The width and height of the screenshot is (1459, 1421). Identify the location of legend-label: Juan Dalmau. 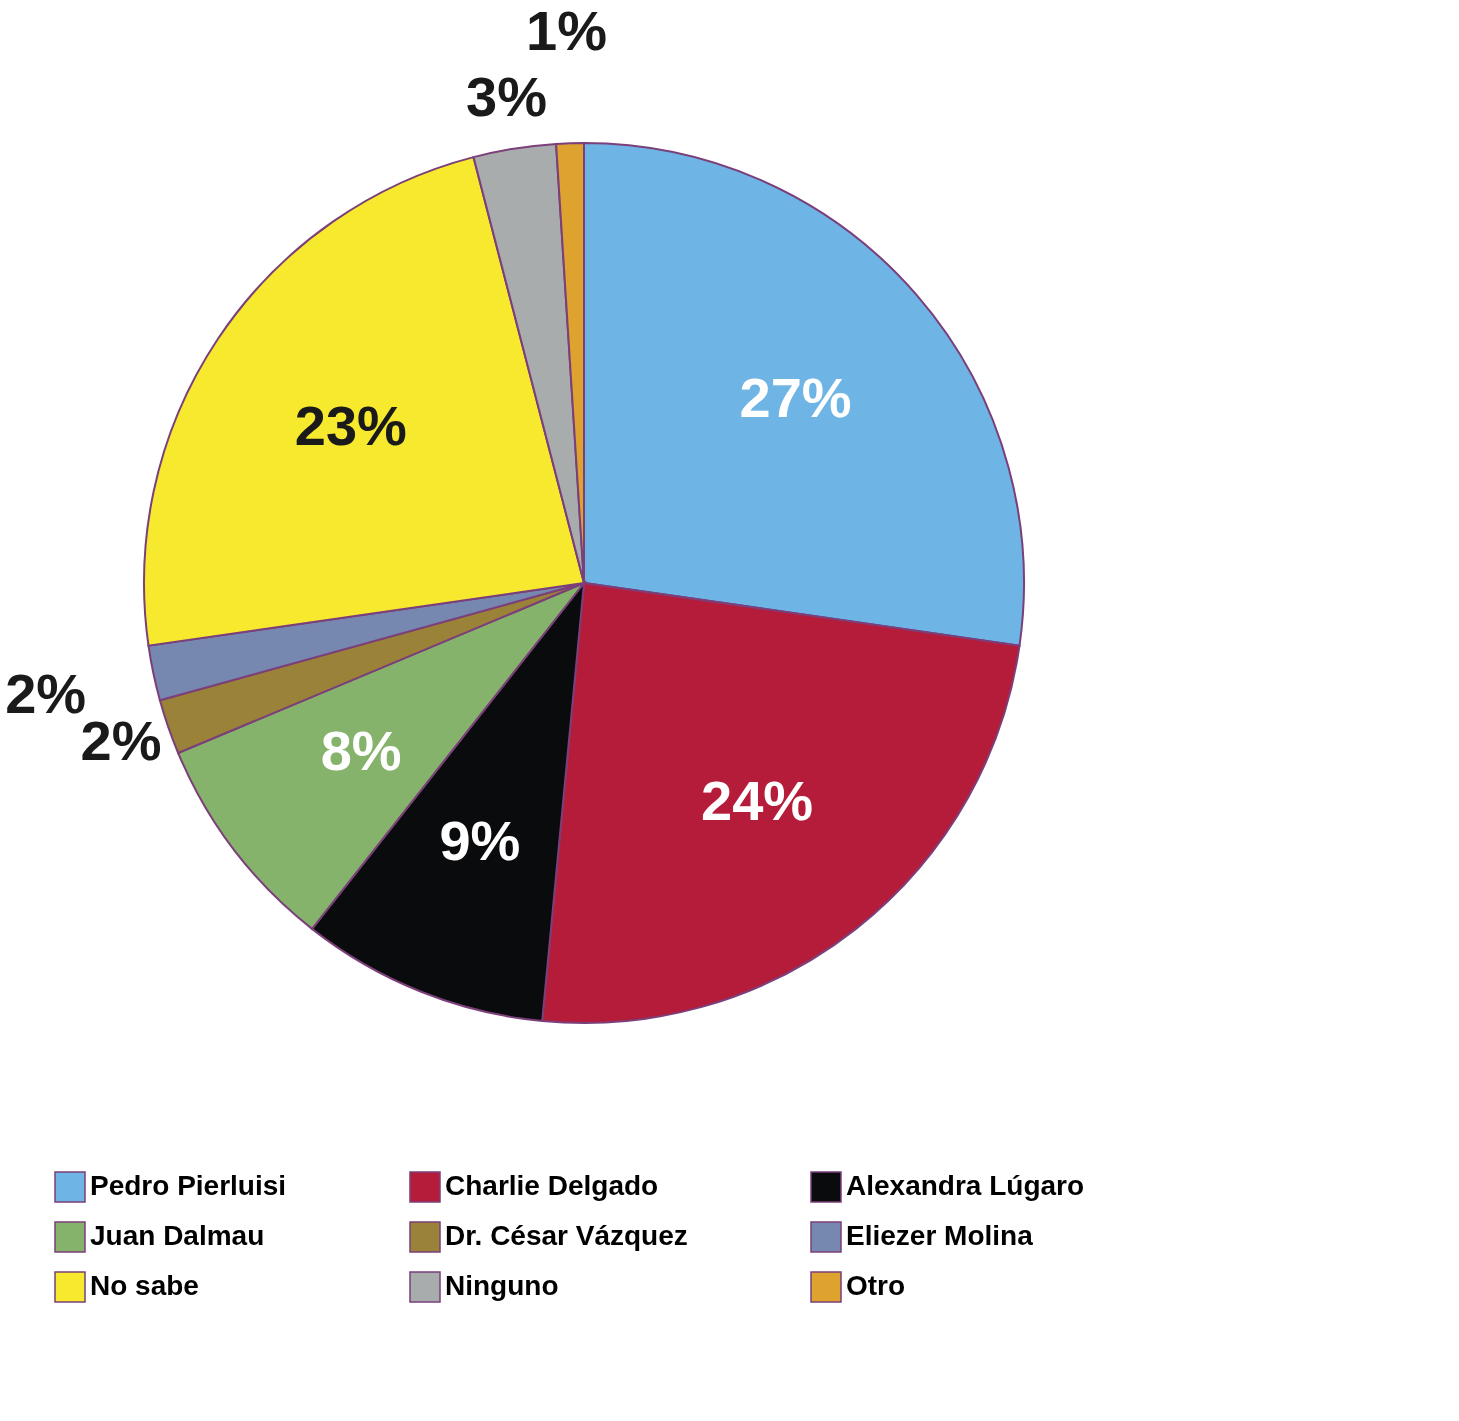
(177, 1235).